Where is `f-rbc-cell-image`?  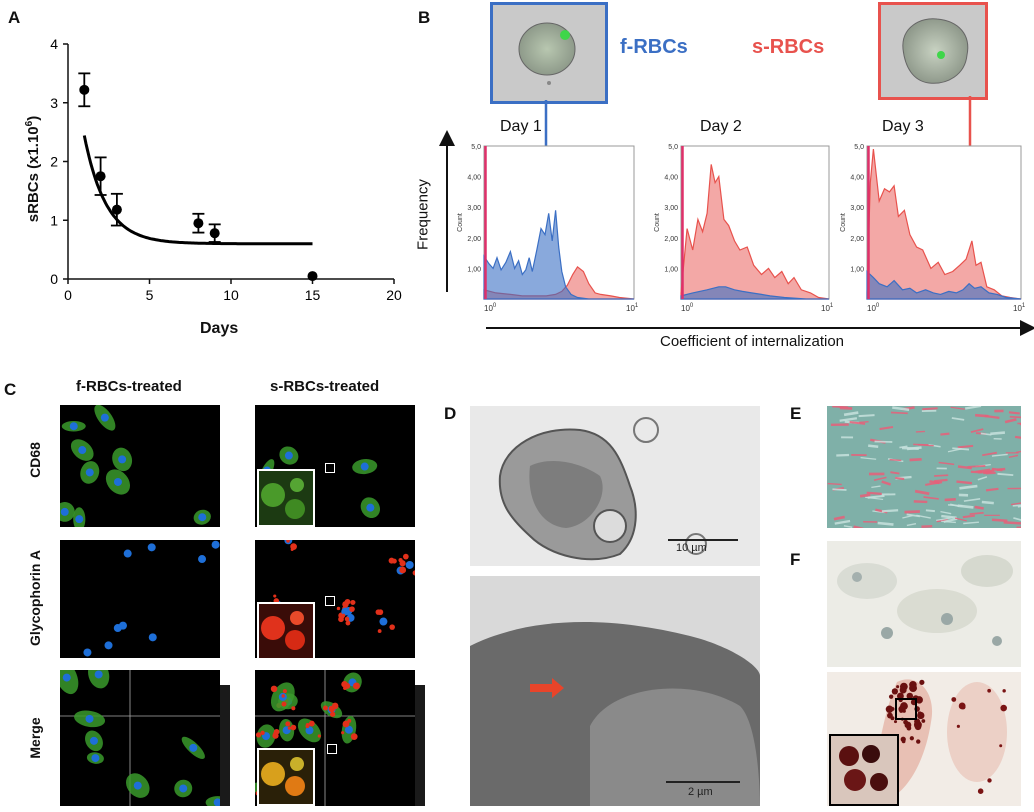
f-rbc-cell-image is located at coordinates (547, 53).